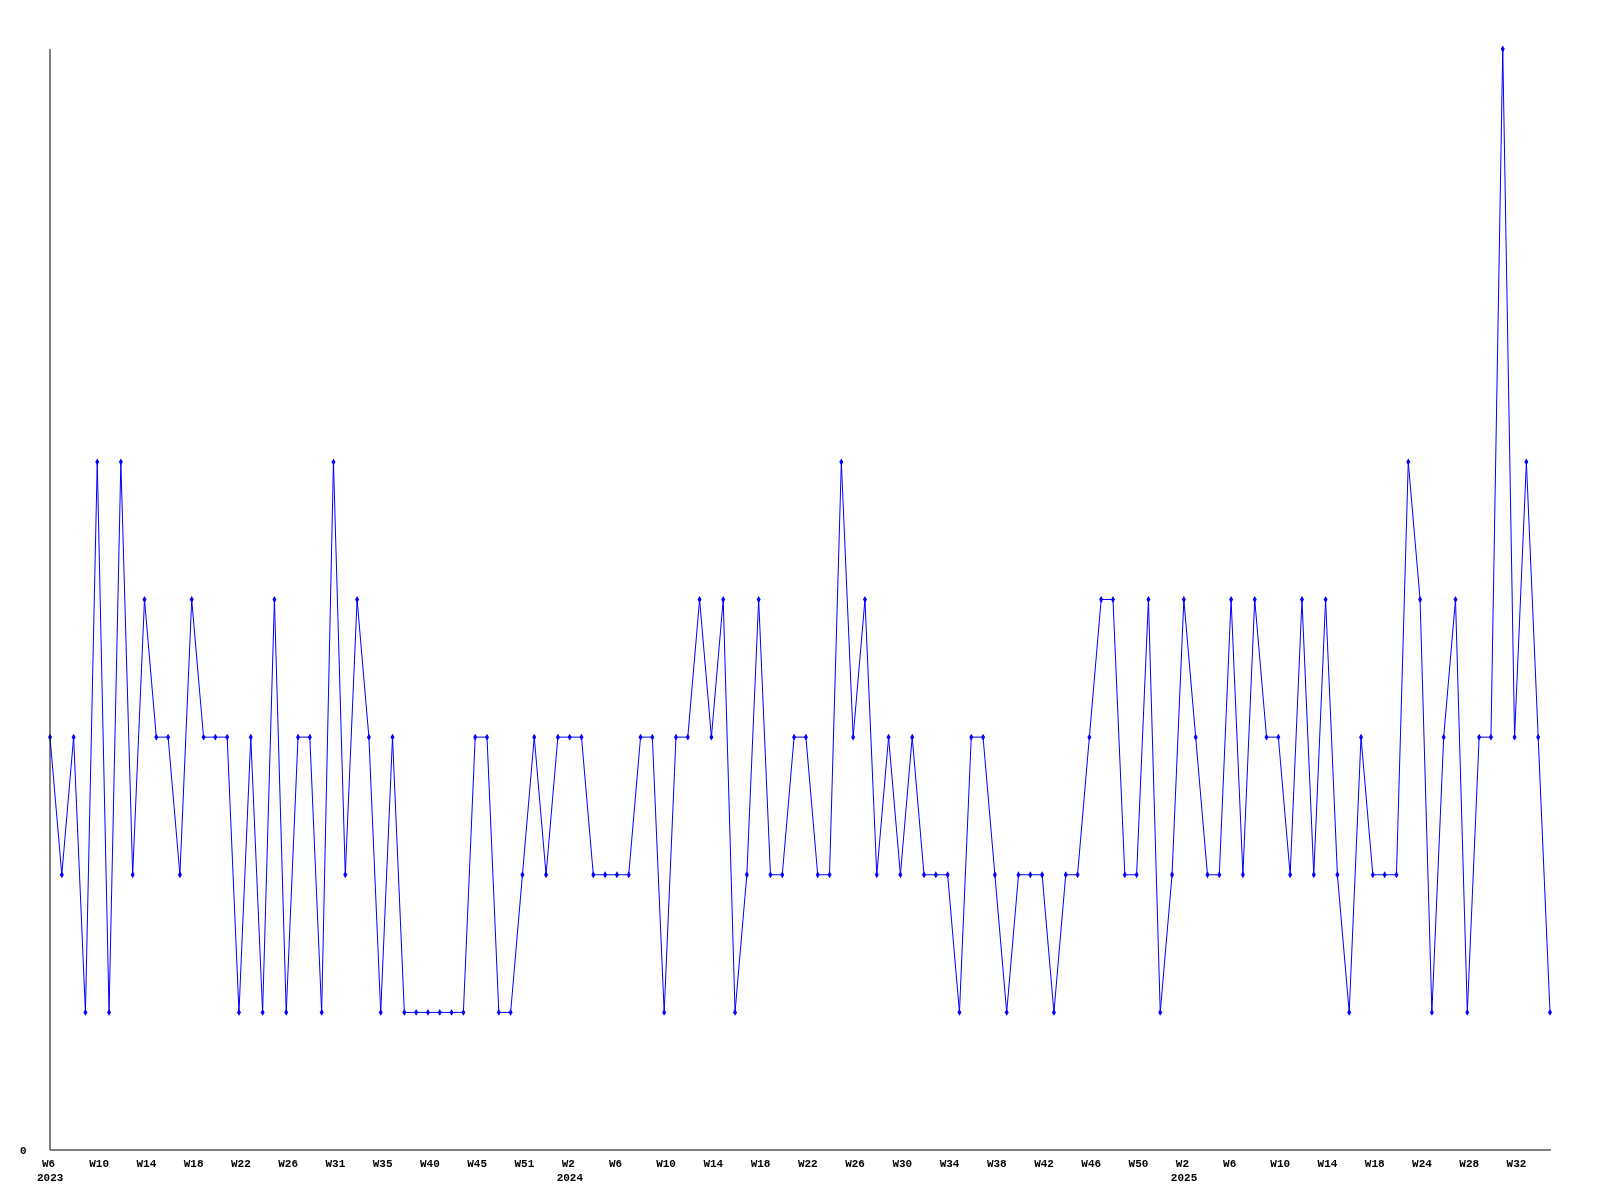 The image size is (1600, 1200). What do you see at coordinates (1469, 1164) in the screenshot?
I see `x-tick-label: W28` at bounding box center [1469, 1164].